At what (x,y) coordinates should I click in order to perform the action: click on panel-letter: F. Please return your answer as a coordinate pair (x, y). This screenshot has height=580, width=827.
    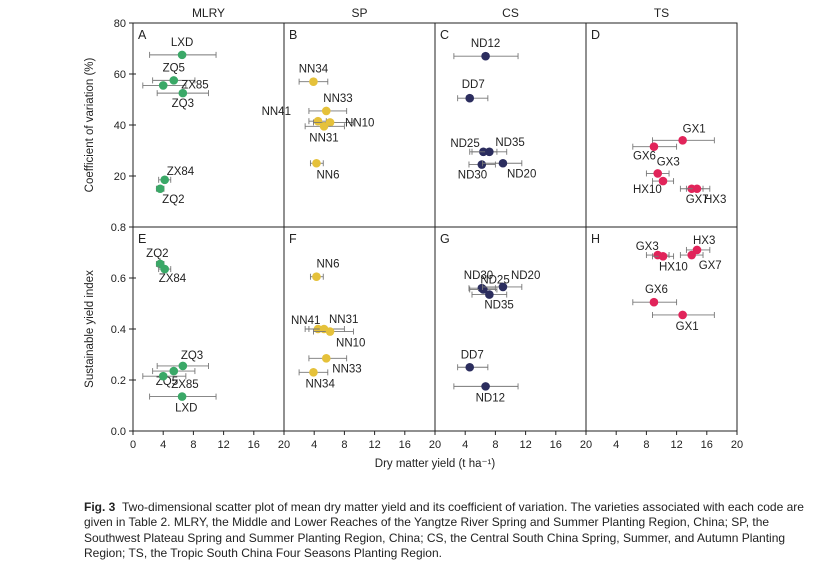
    Looking at the image, I should click on (293, 239).